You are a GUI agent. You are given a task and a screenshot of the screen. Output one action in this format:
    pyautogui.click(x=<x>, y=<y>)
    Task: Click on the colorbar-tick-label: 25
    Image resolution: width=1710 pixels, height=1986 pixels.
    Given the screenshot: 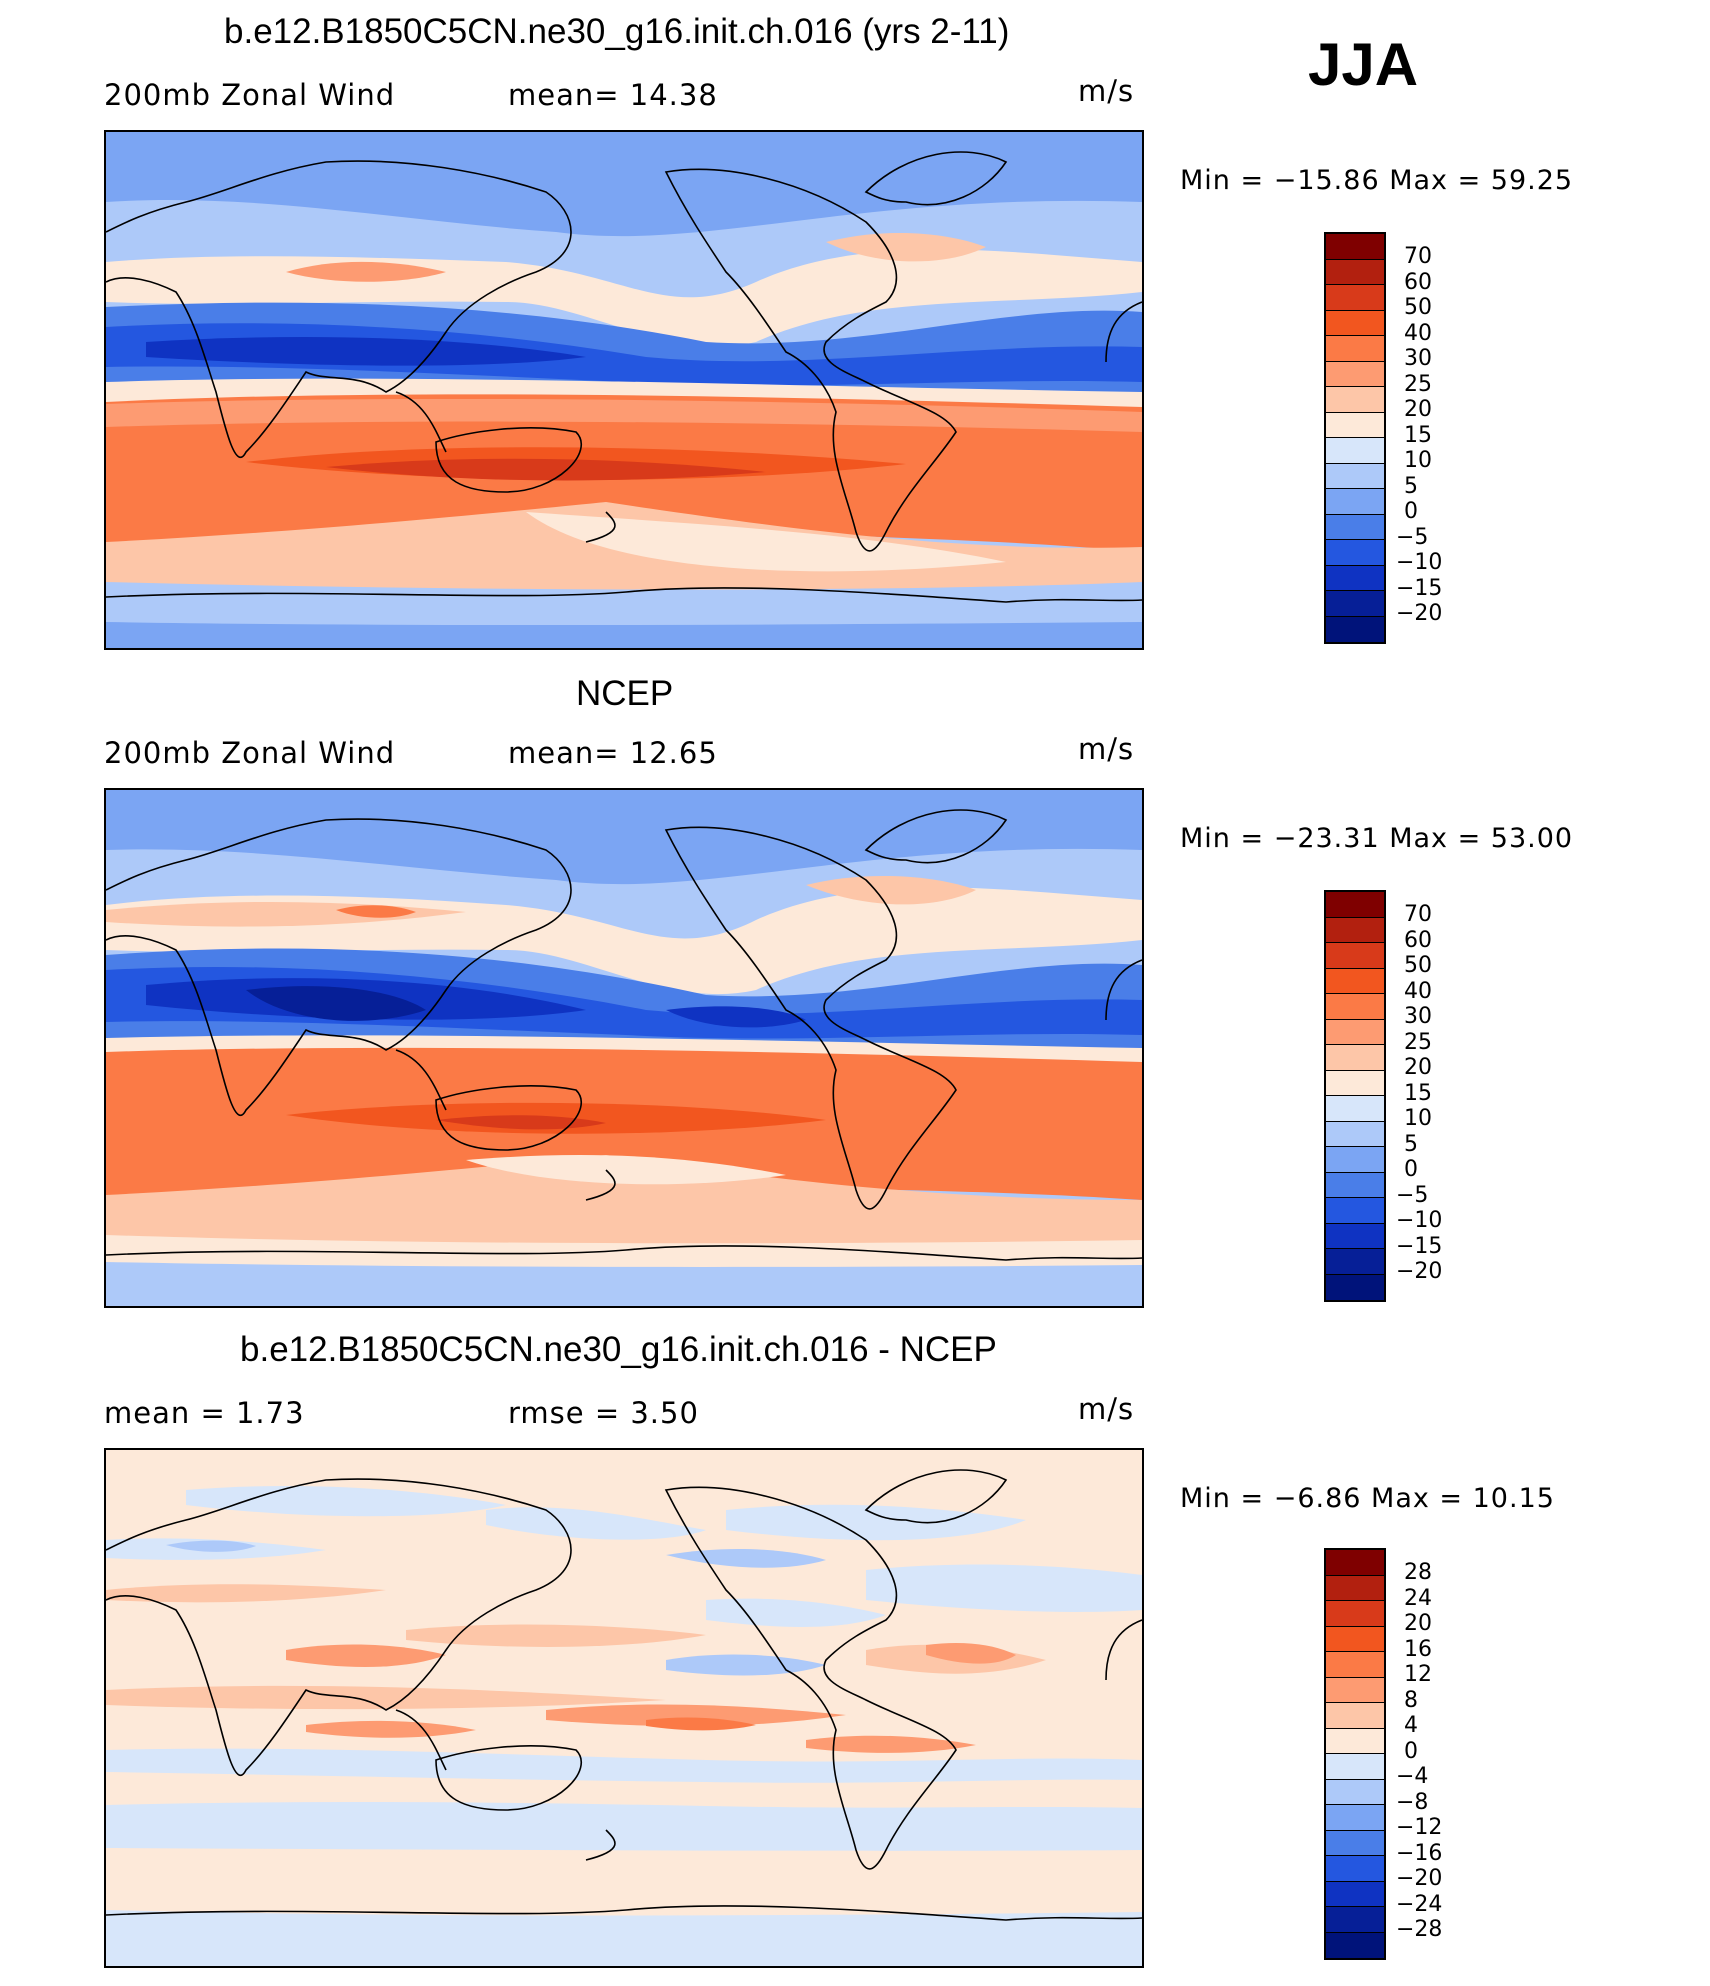 What is the action you would take?
    pyautogui.click(x=1418, y=1042)
    